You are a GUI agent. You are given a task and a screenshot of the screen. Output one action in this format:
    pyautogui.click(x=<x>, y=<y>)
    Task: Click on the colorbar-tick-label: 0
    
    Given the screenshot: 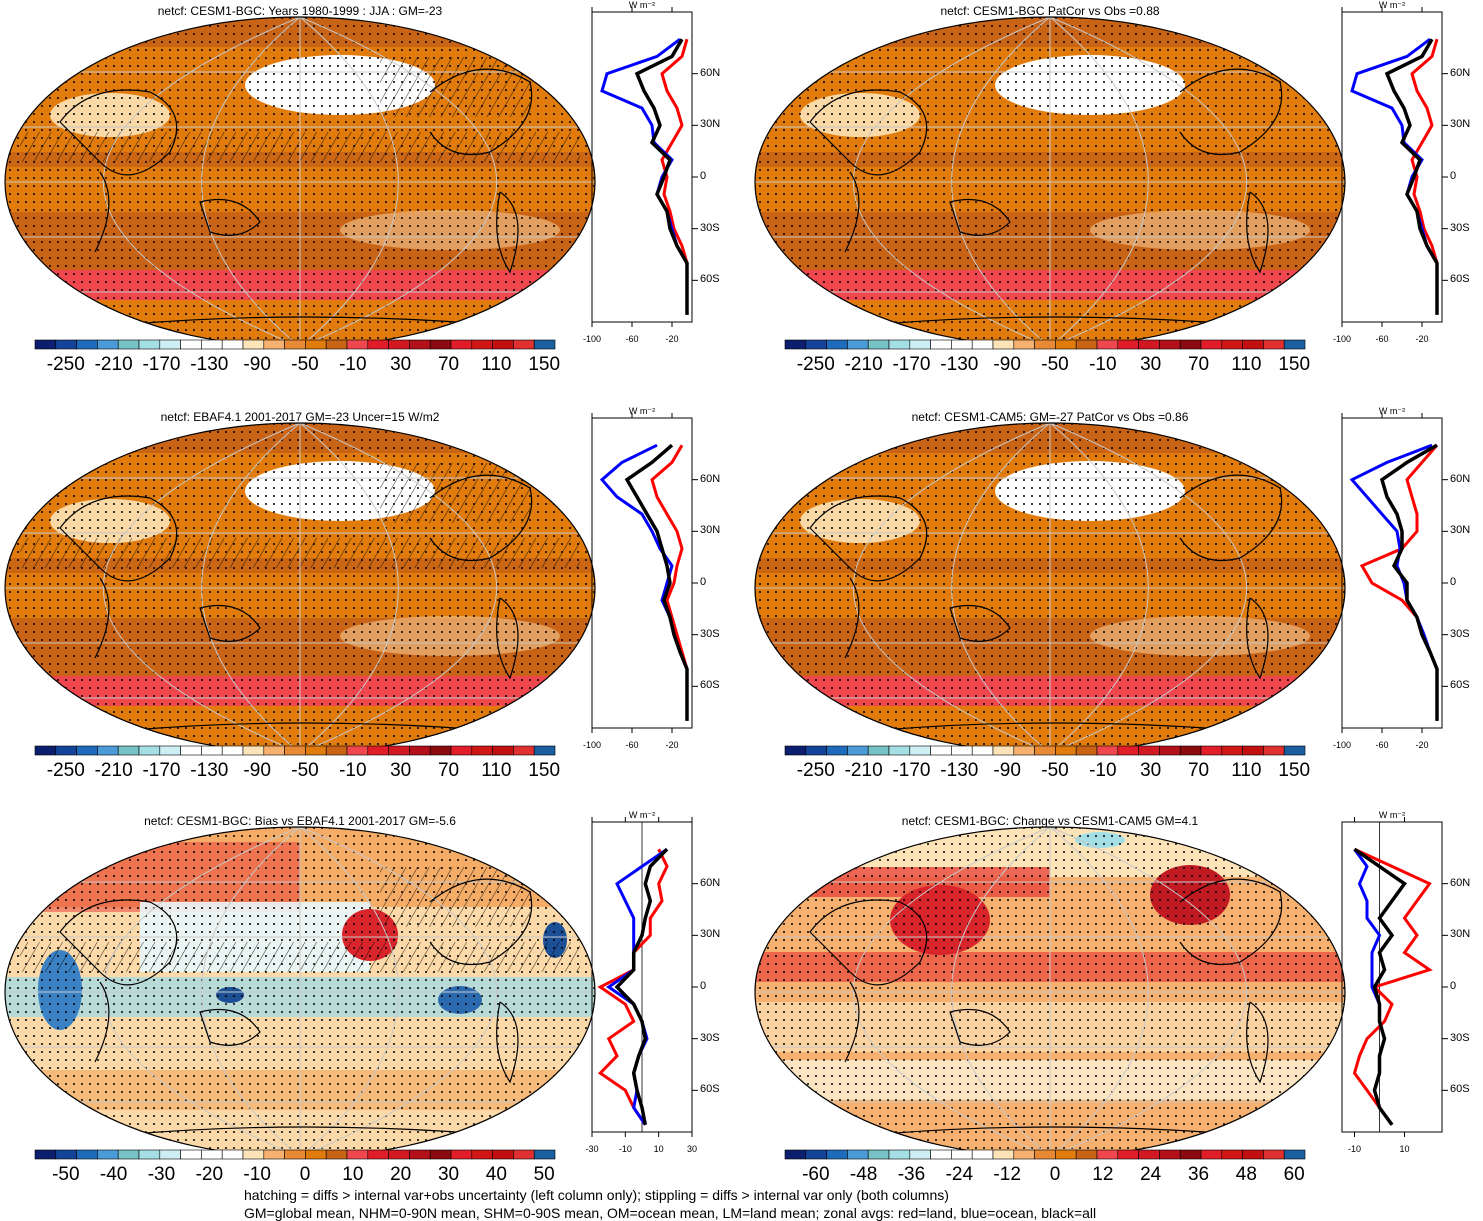 What is the action you would take?
    pyautogui.click(x=1055, y=1174)
    